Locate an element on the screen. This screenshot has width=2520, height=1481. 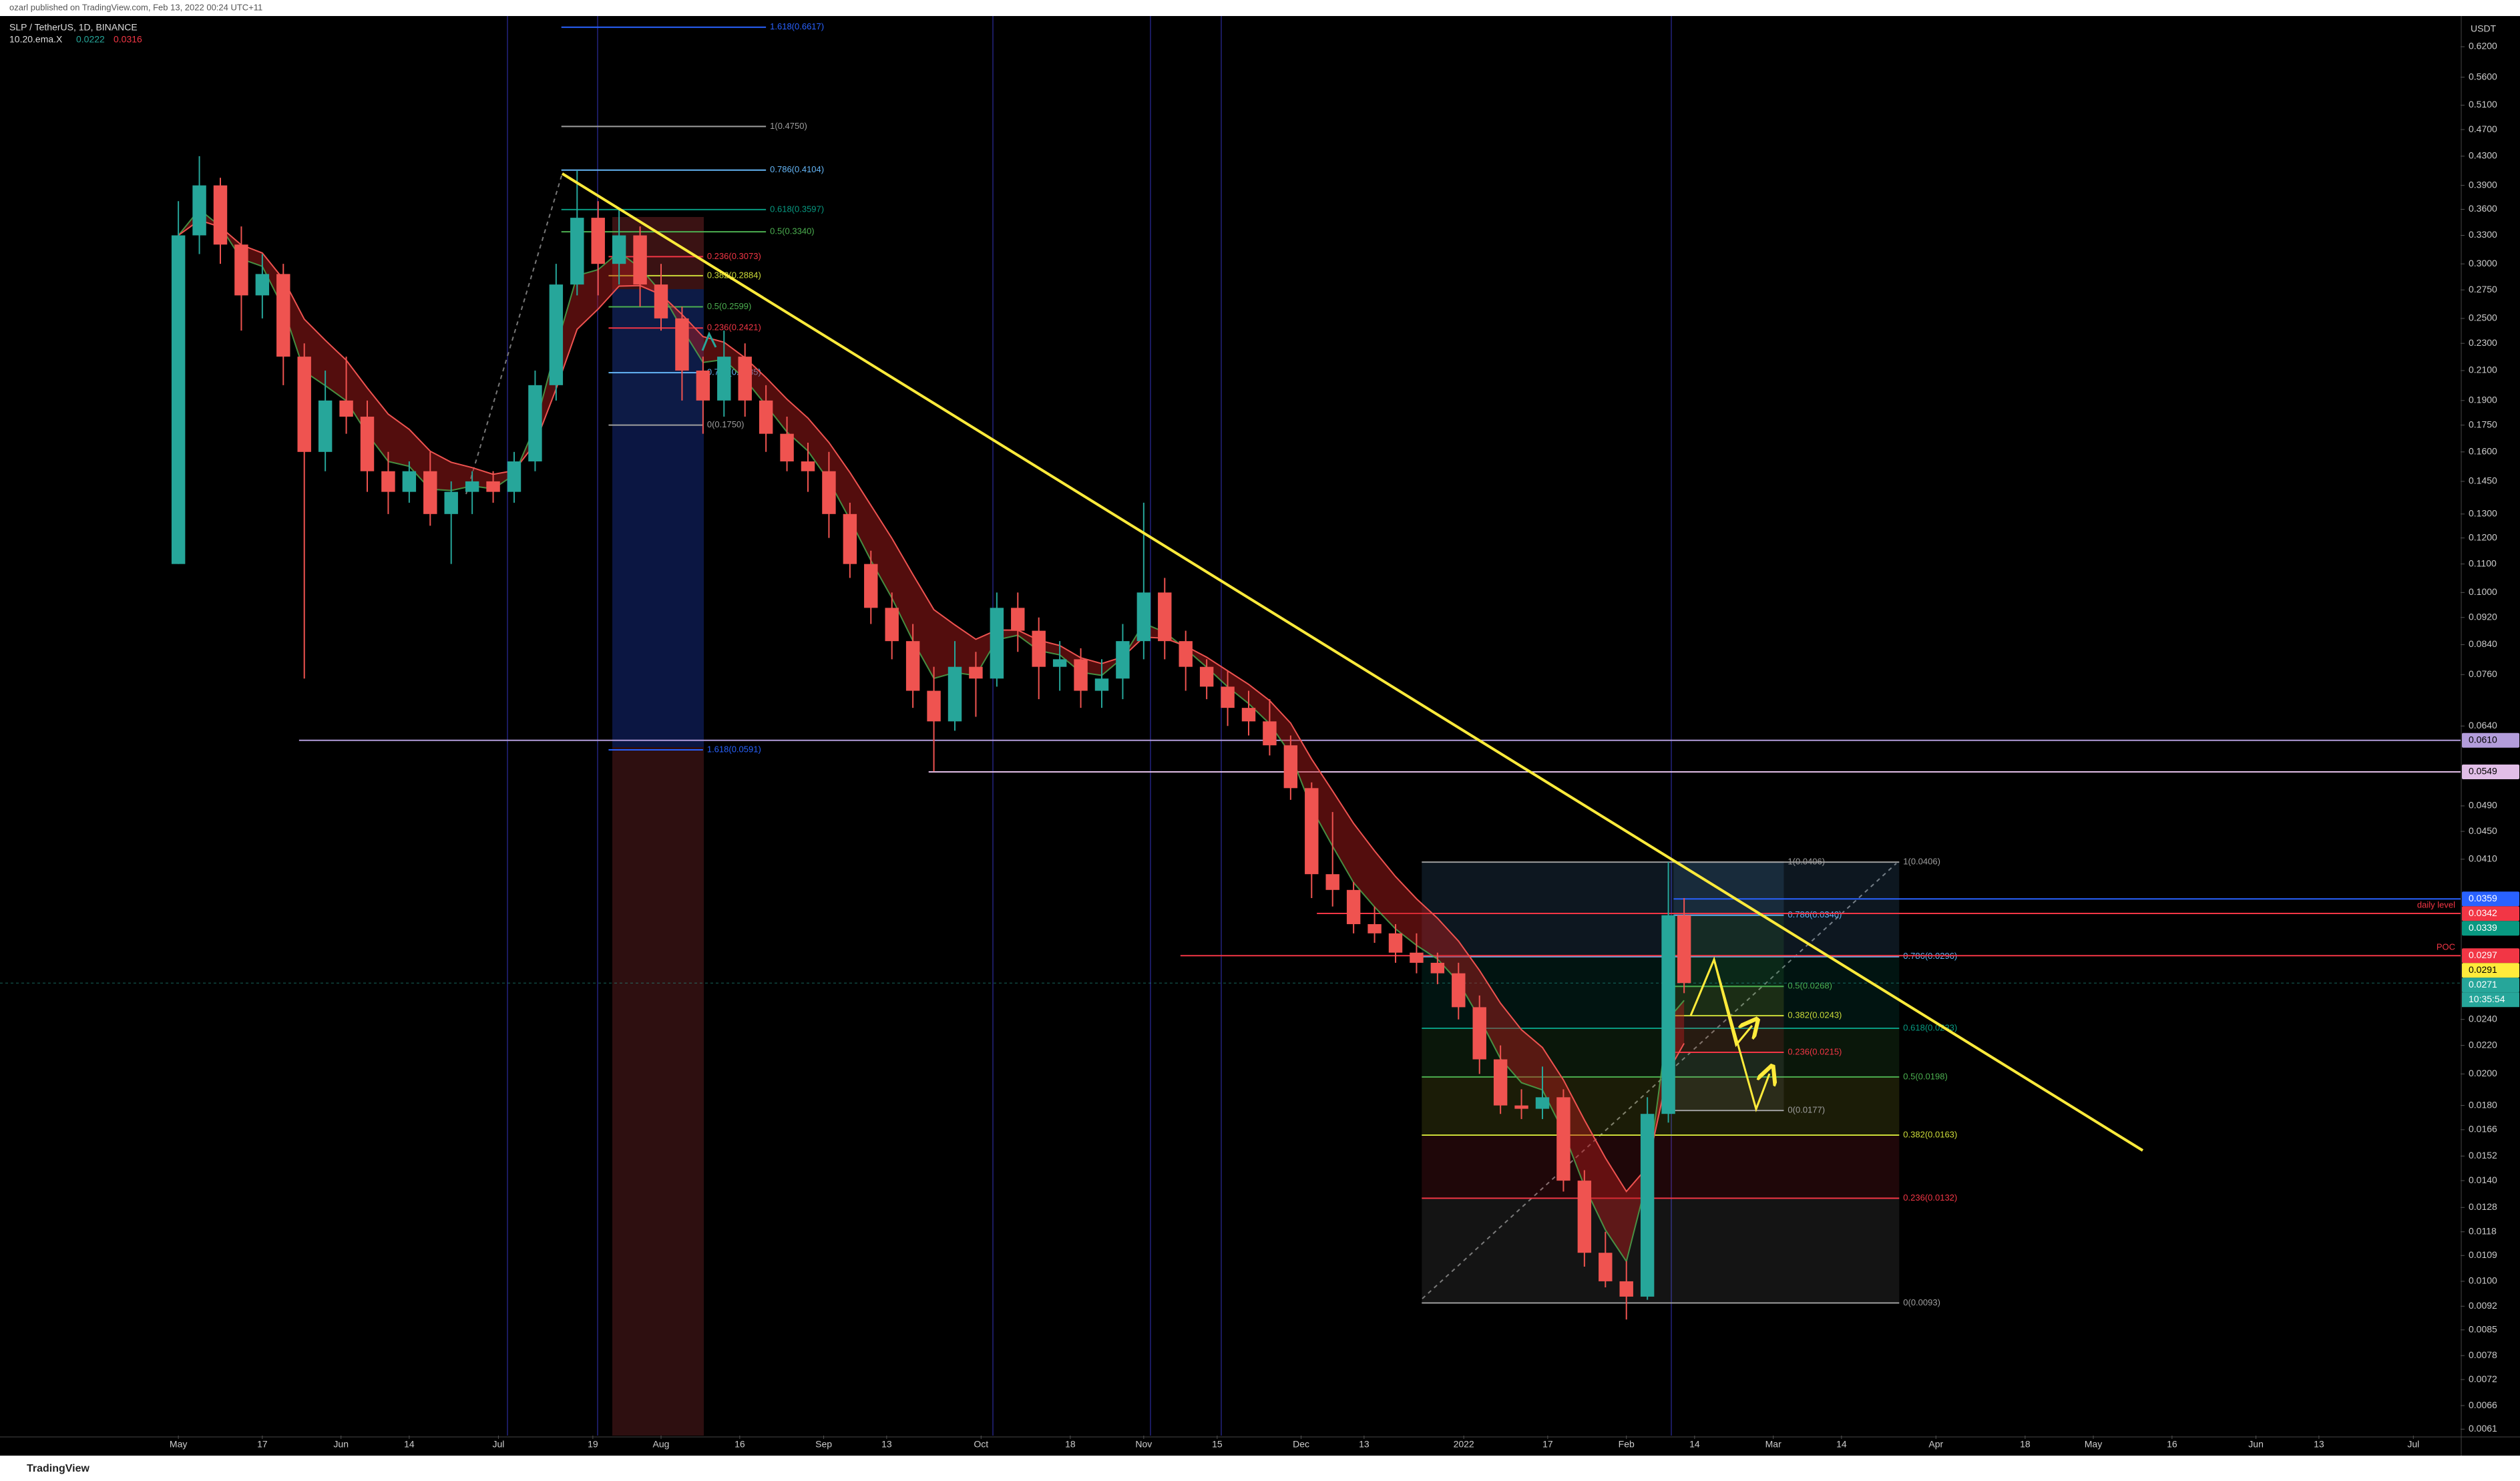
y-tick-label: 0.0066 is located at coordinates (2483, 1405).